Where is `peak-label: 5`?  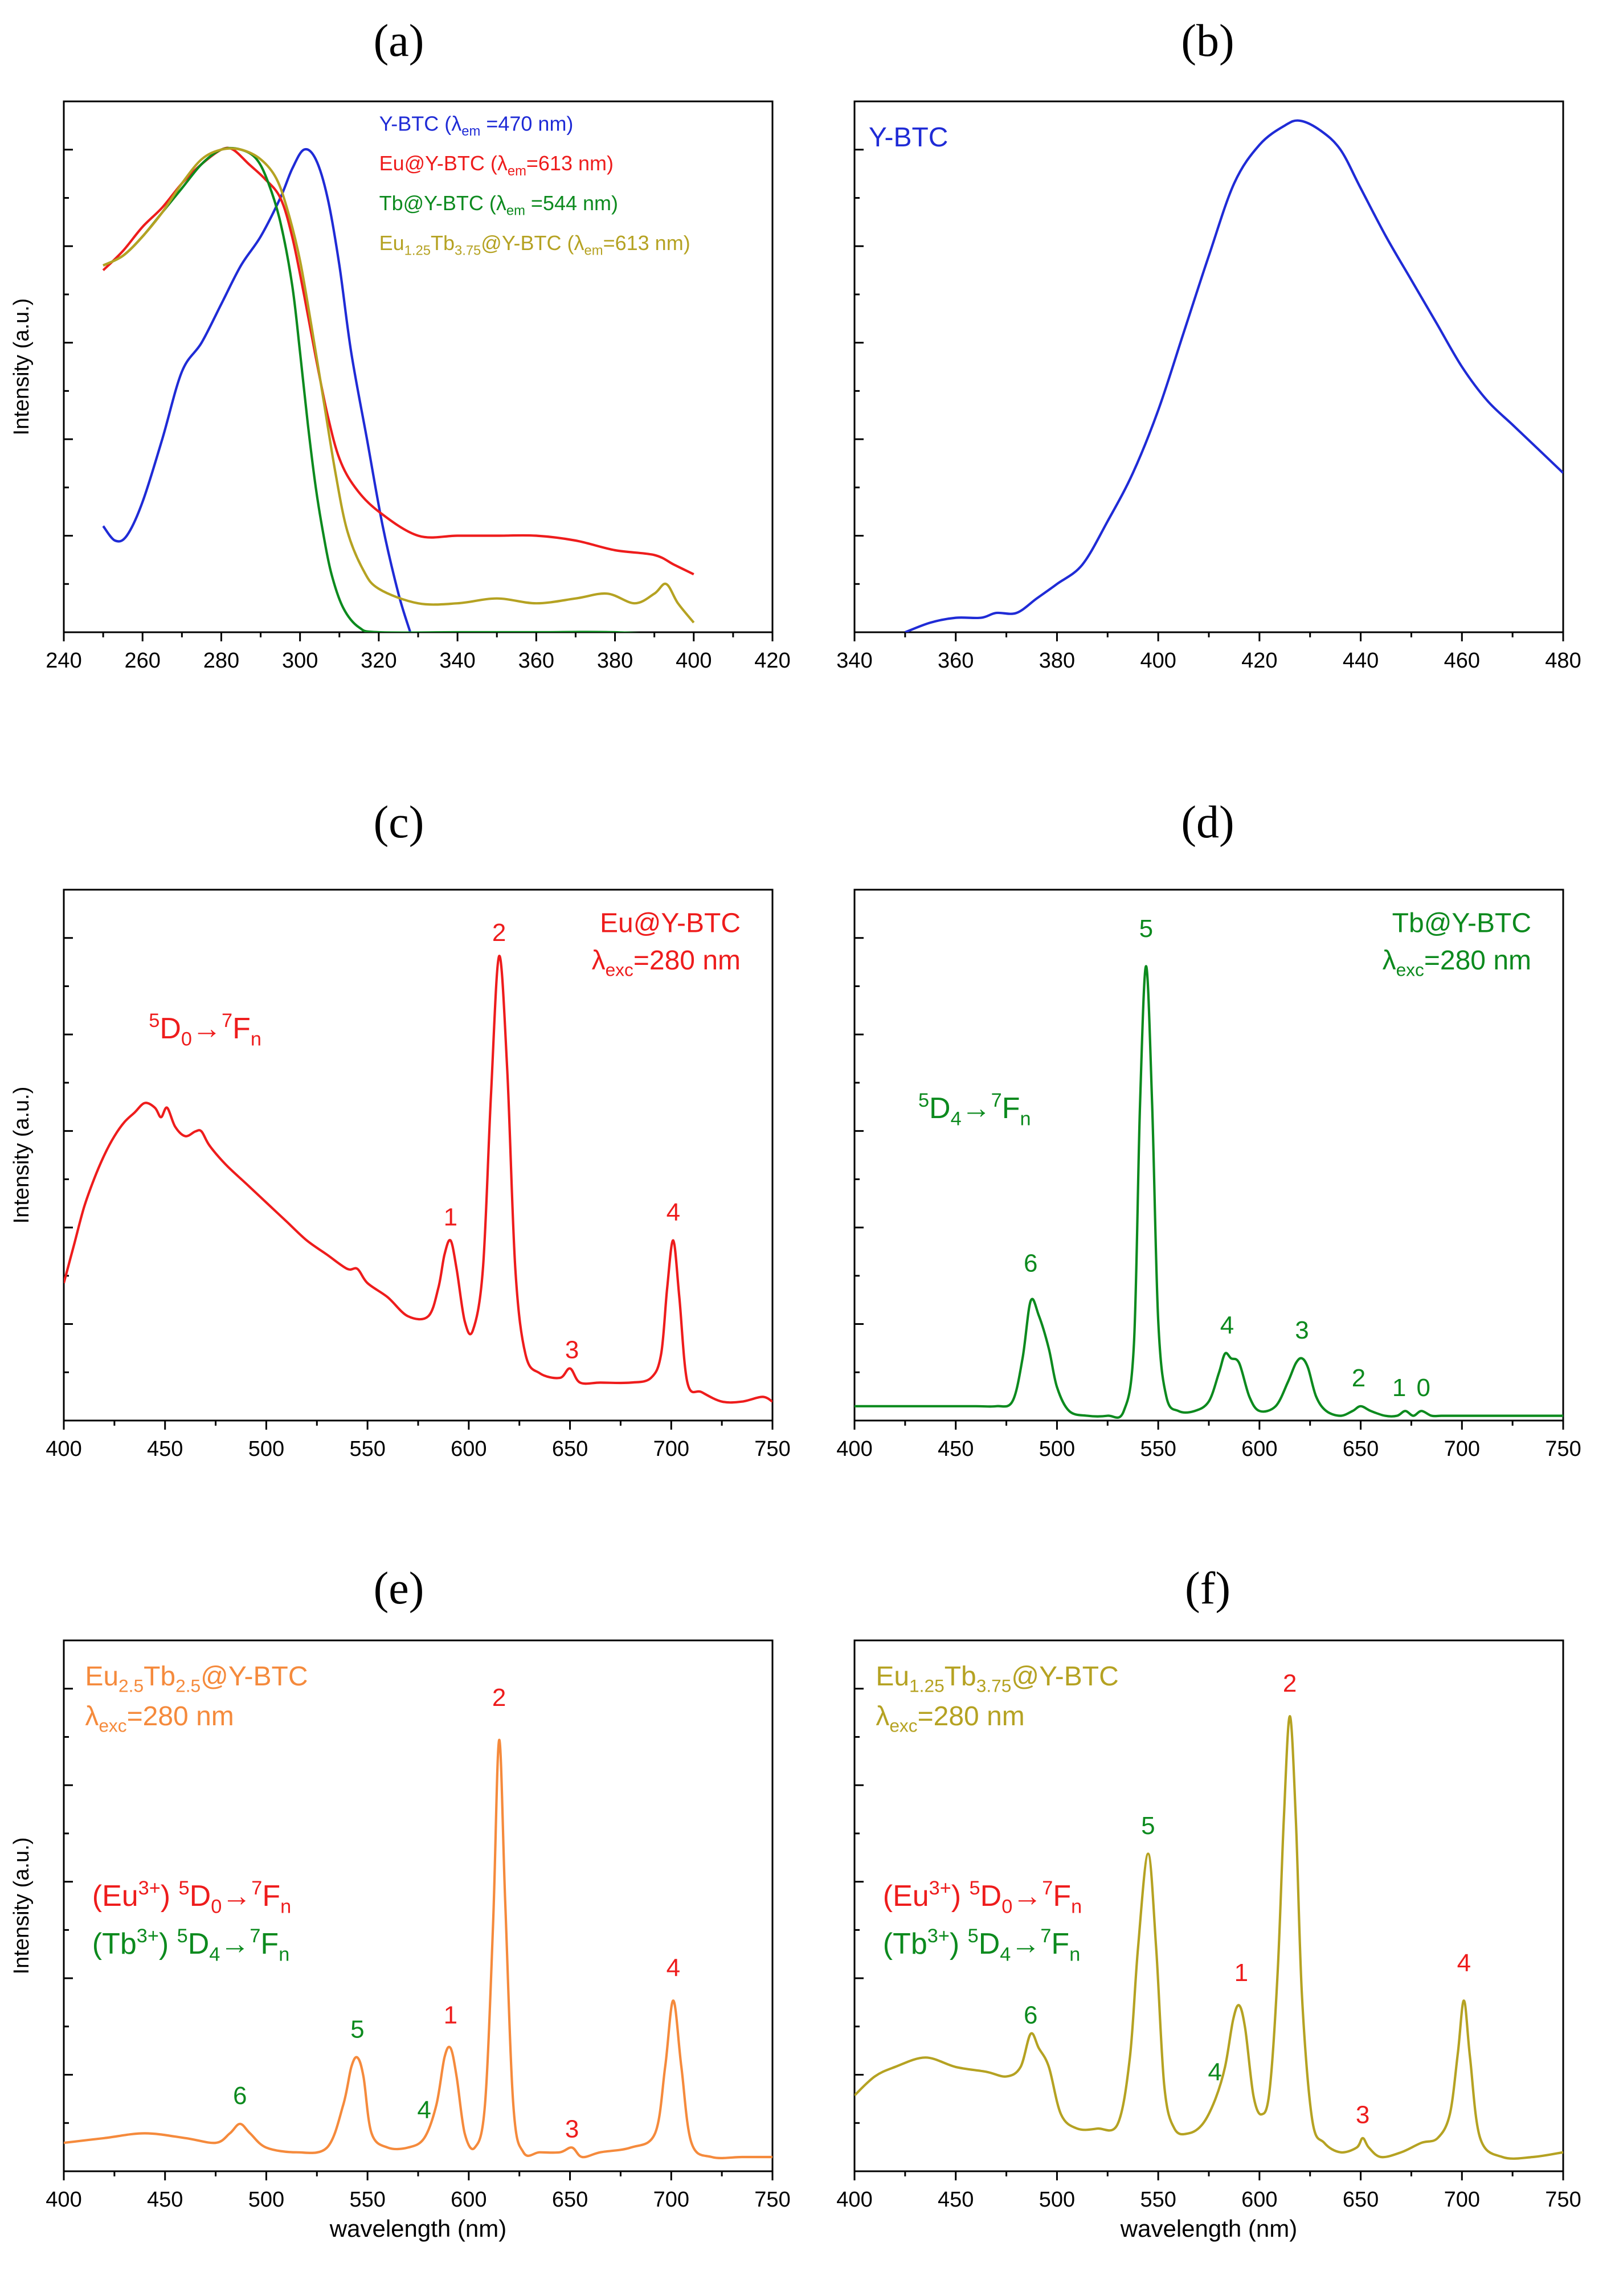 peak-label: 5 is located at coordinates (1148, 1826).